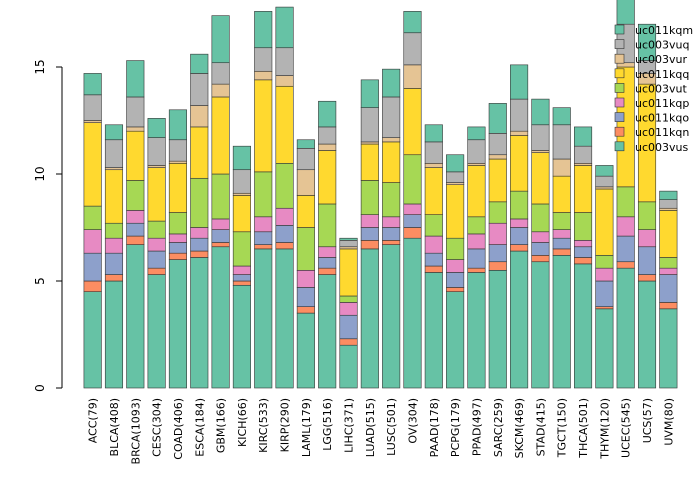 This screenshot has height=480, width=700. What do you see at coordinates (662, 132) in the screenshot?
I see `legend-label: uc011kqn` at bounding box center [662, 132].